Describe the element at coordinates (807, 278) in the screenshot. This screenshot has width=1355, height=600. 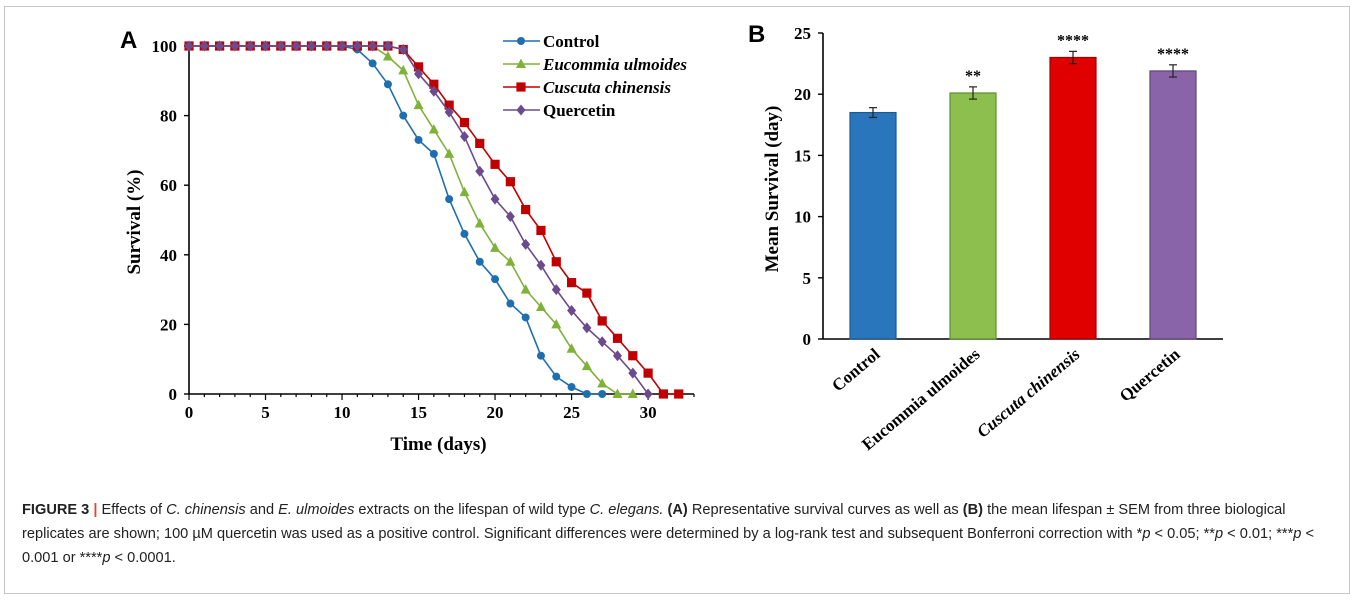
I see `y-tick-label: 5` at that location.